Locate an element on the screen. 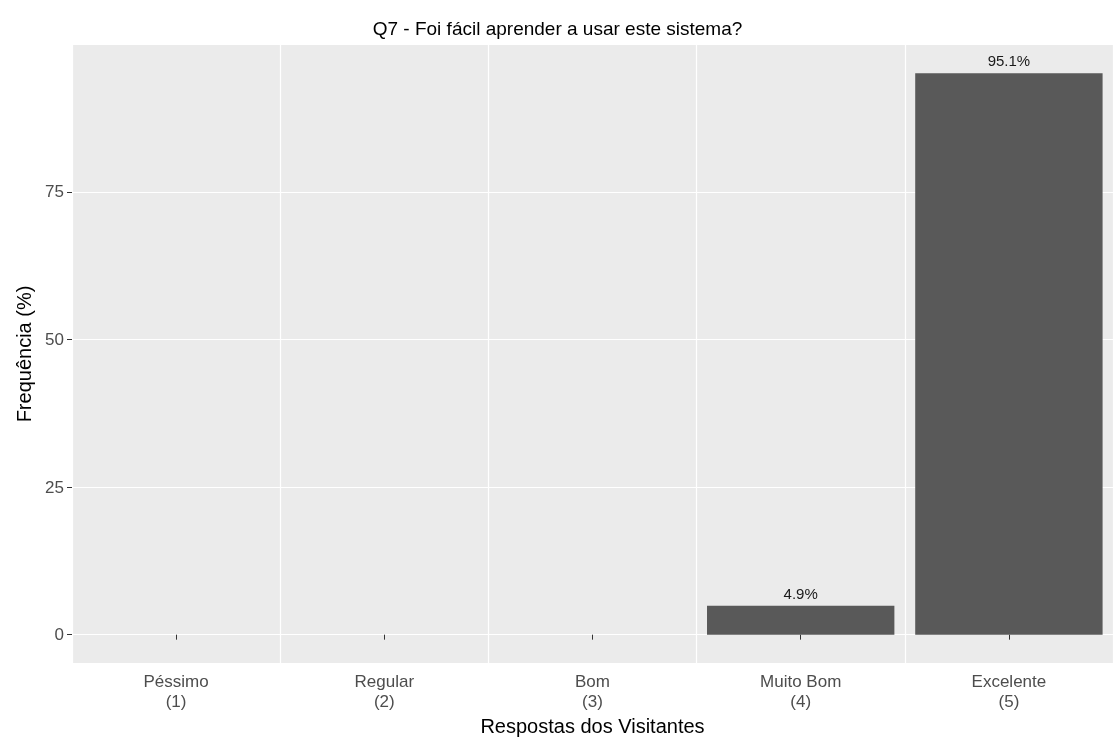 Image resolution: width=1115 pixels, height=749 pixels. chart-title: Q7 - Foi fácil aprender a usar este sistema? is located at coordinates (557, 28).